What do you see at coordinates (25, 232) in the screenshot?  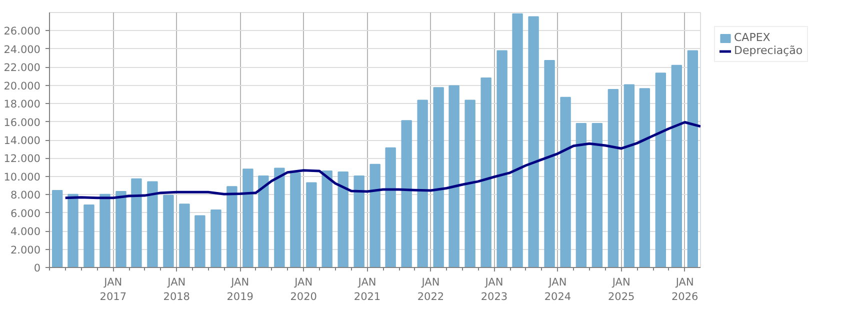 I see `y-tick-label: 4.000` at bounding box center [25, 232].